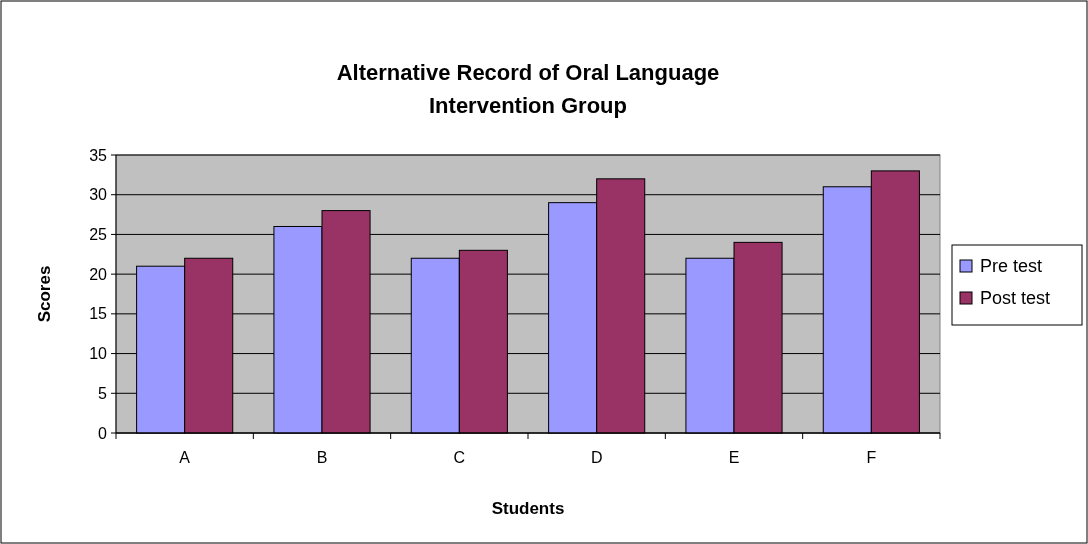  What do you see at coordinates (103, 433) in the screenshot?
I see `y-tick-label: 0` at bounding box center [103, 433].